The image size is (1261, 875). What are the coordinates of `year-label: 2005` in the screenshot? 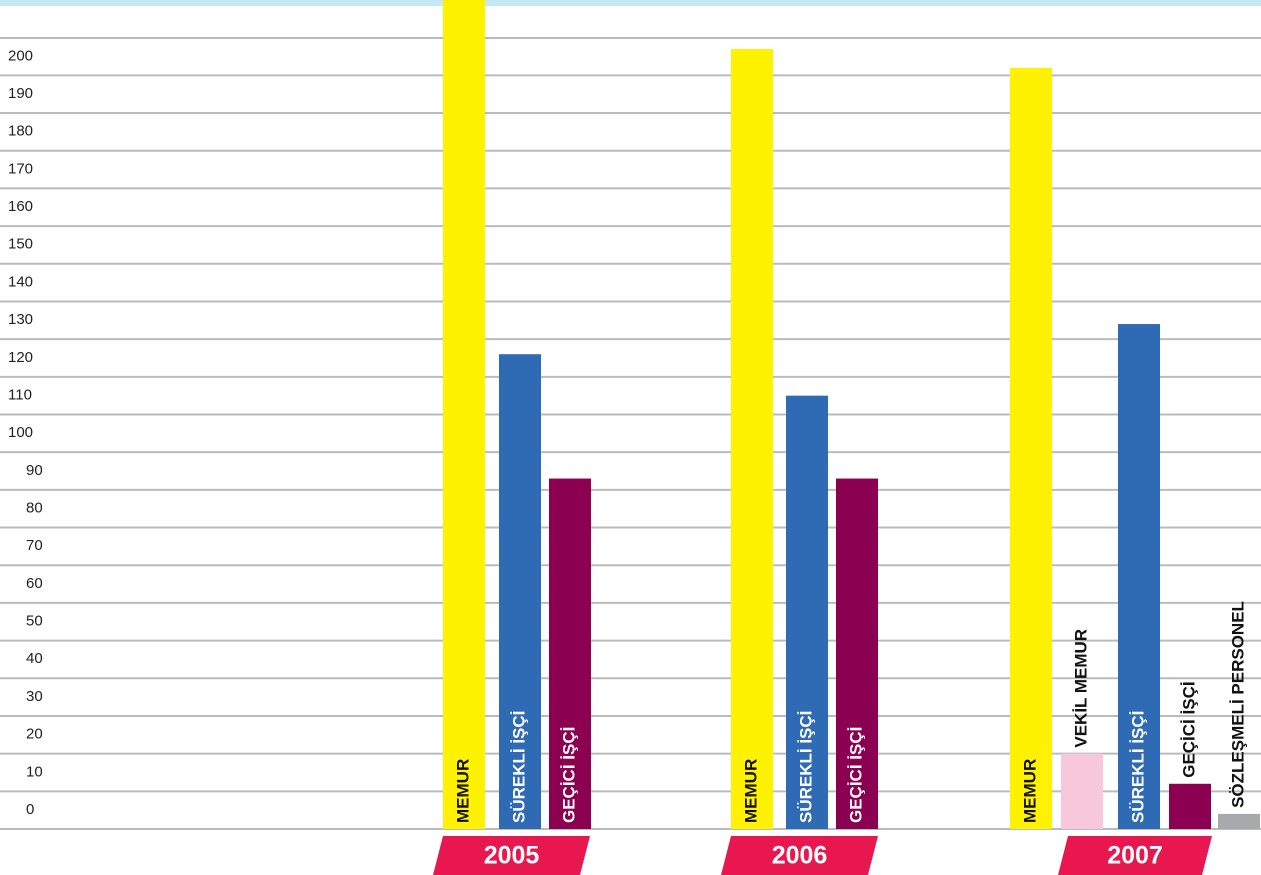 It's located at (512, 856).